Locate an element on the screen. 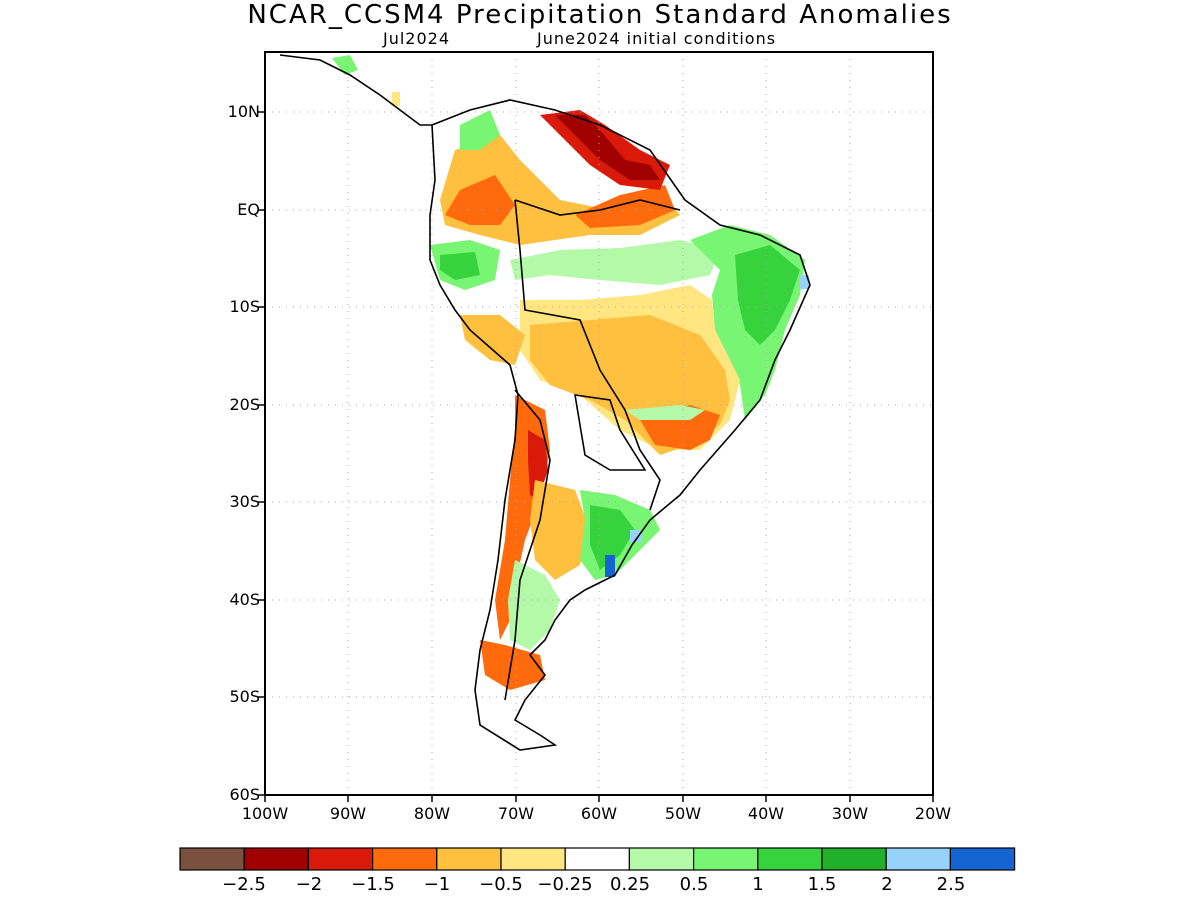 This screenshot has width=1200, height=900. anomaly-orange-patagonia is located at coordinates (512, 665).